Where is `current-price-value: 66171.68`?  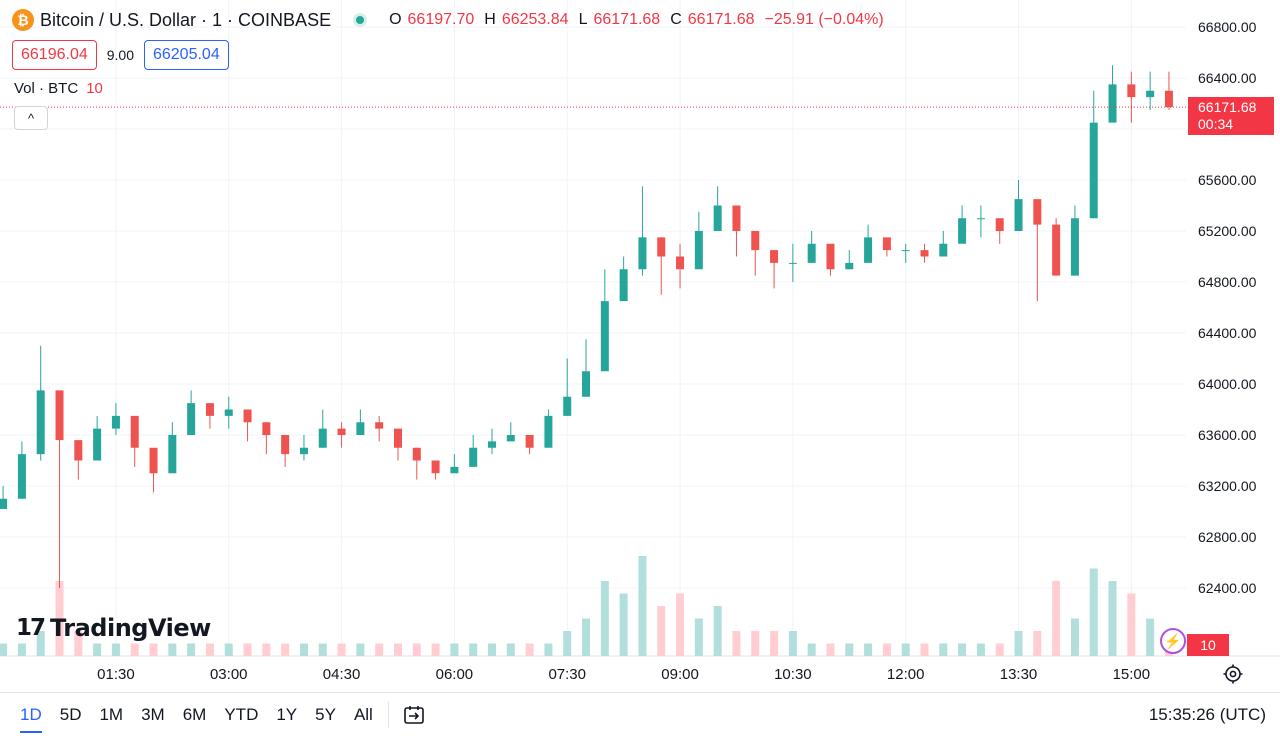
current-price-value: 66171.68 is located at coordinates (1227, 107).